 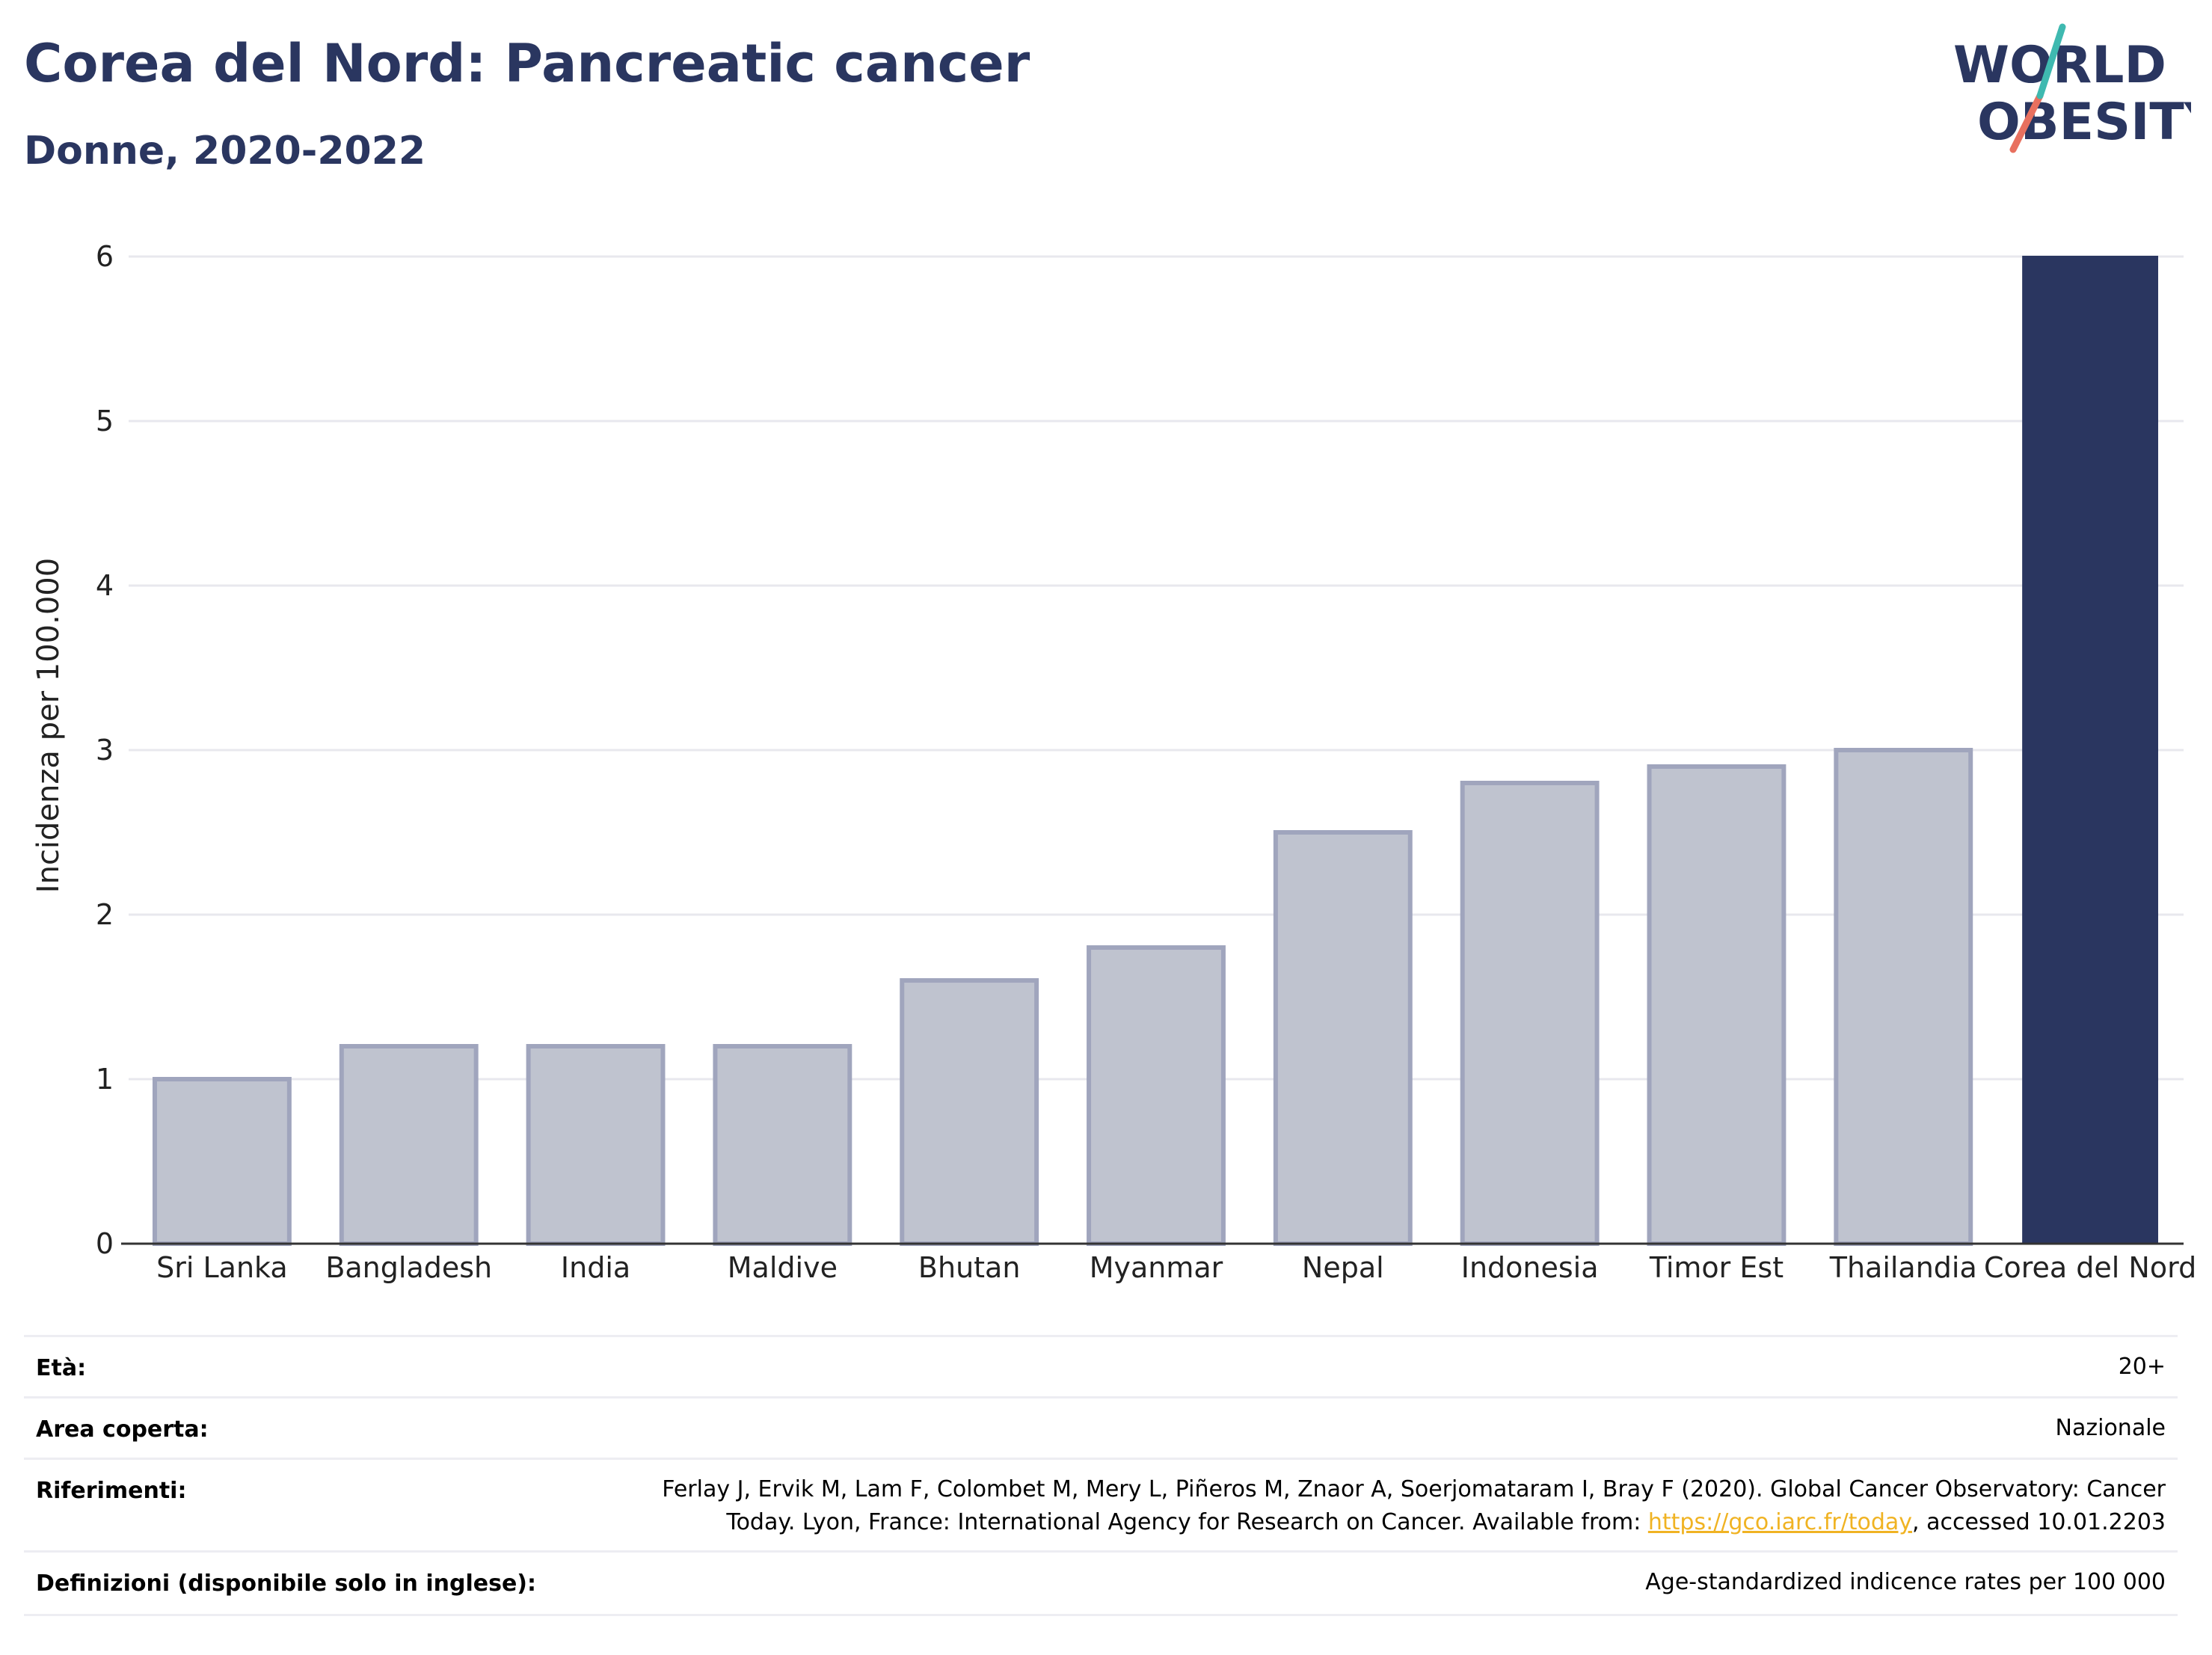 I want to click on y-tick-label: 4, so click(x=105, y=585).